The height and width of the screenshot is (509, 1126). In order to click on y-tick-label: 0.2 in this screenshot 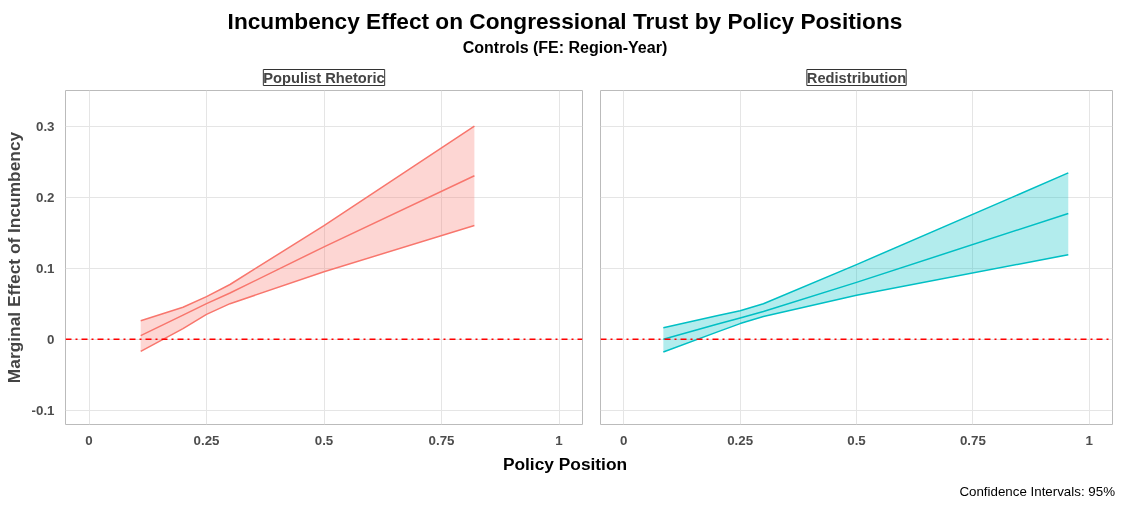, I will do `click(45, 197)`.